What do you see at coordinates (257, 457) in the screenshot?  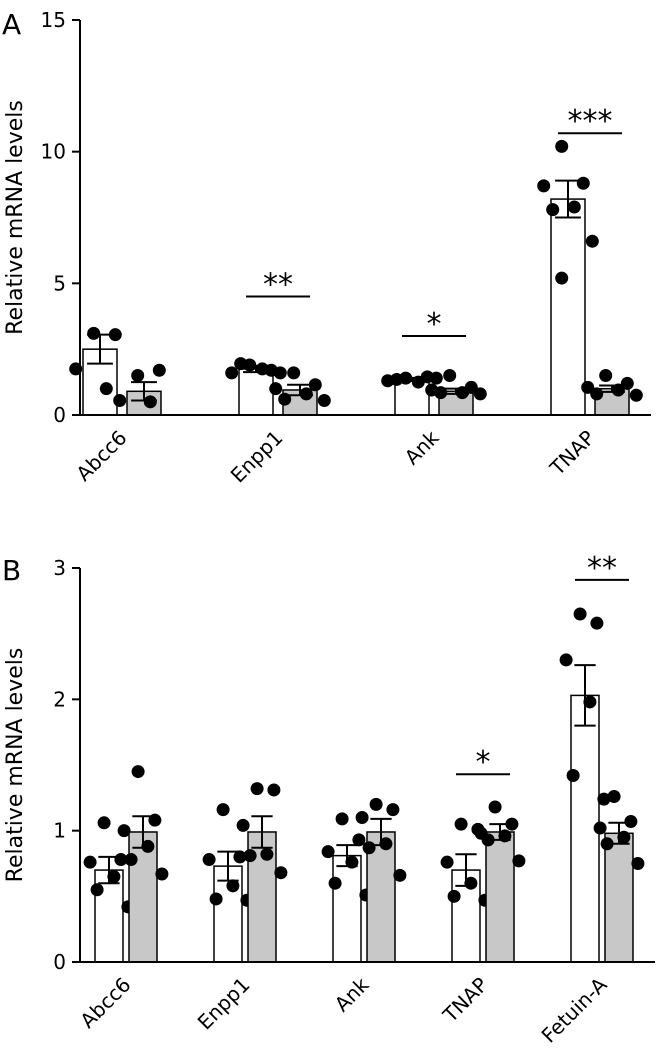 I see `panel-a-x-tick-label-enpp1: Enpp1` at bounding box center [257, 457].